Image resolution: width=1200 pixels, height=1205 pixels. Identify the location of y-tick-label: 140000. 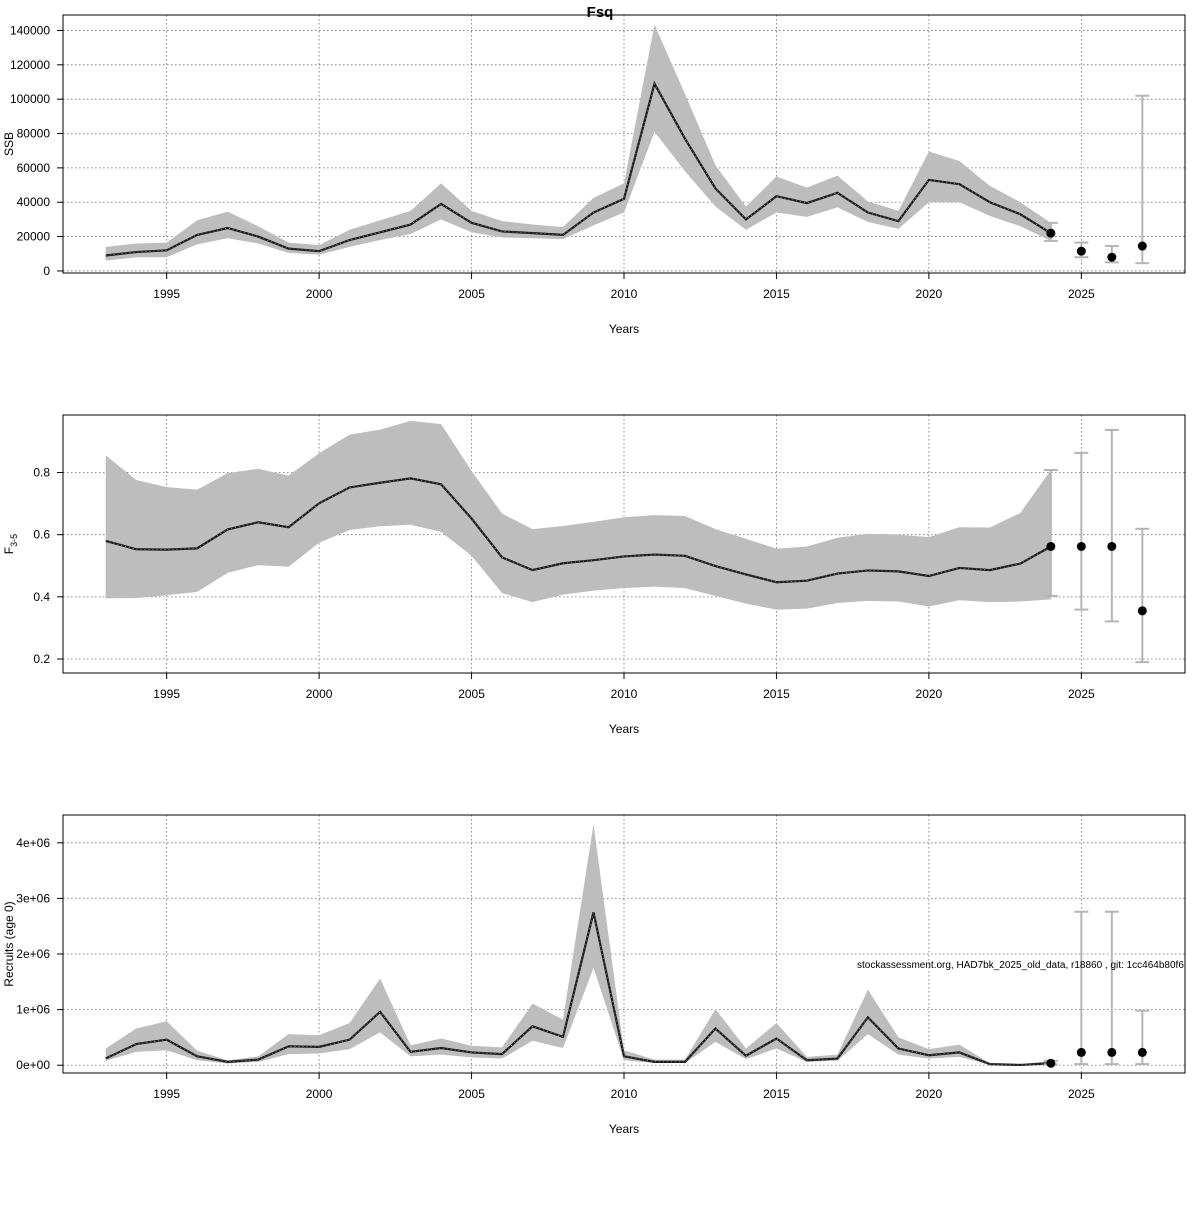
(30, 30).